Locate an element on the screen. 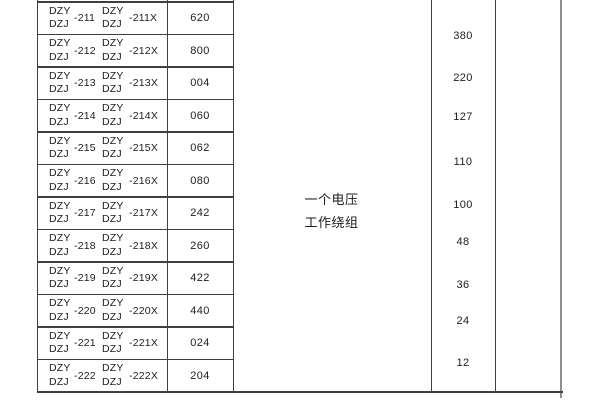 Image resolution: width=600 pixels, height=400 pixels. model-suffix: -220 is located at coordinates (85, 310).